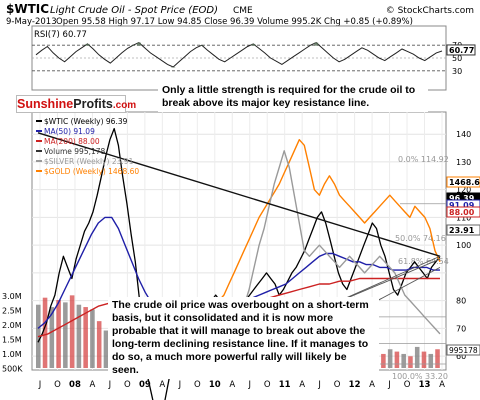  I want to click on rsi-tag-box, so click(461, 50).